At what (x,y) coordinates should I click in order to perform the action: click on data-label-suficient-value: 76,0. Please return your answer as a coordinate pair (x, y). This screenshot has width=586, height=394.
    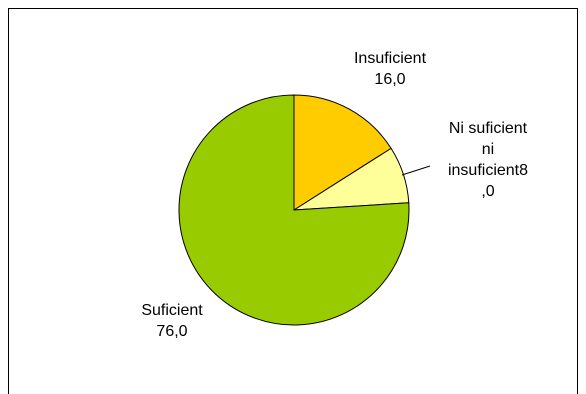
    Looking at the image, I should click on (172, 331).